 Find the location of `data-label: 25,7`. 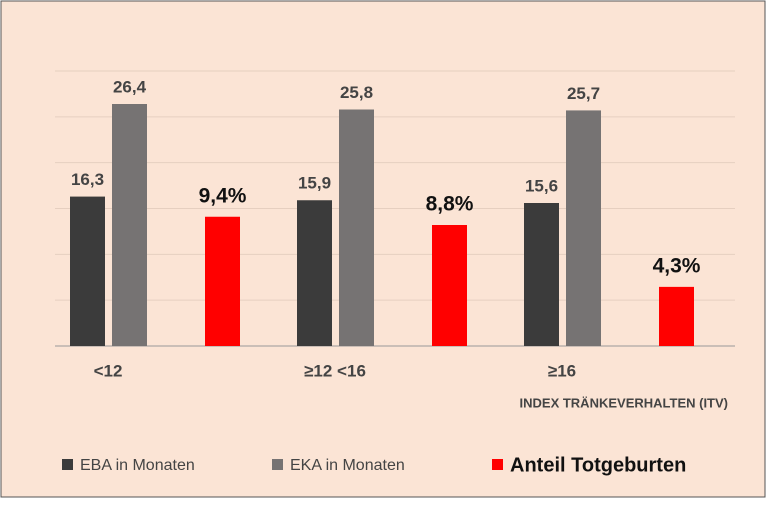

data-label: 25,7 is located at coordinates (583, 93).